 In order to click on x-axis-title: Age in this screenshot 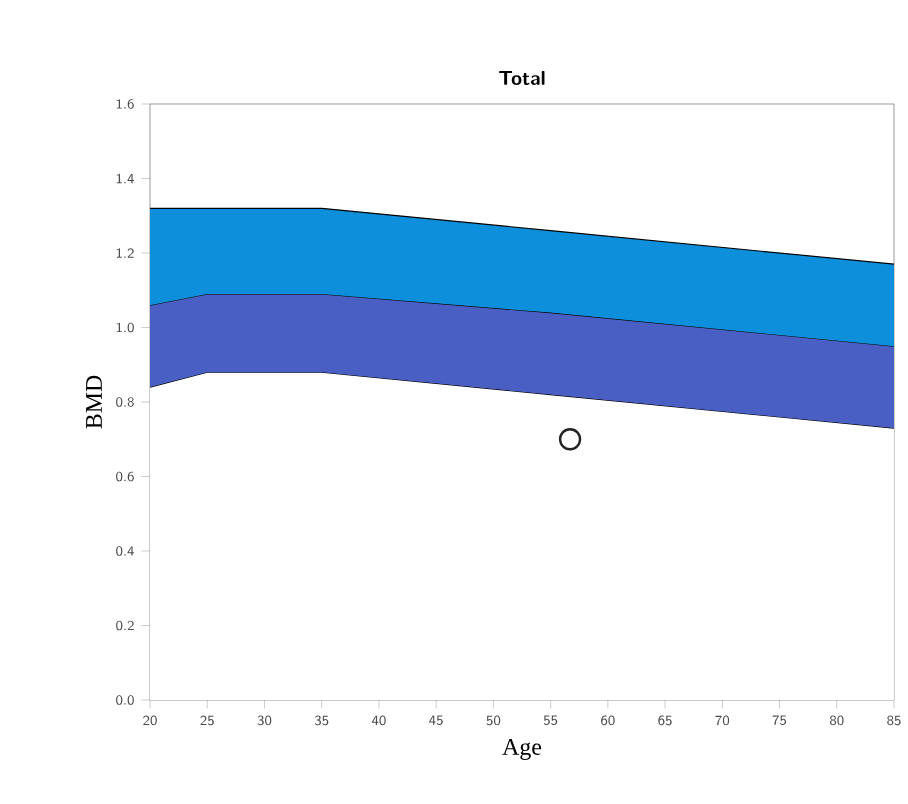, I will do `click(522, 749)`.